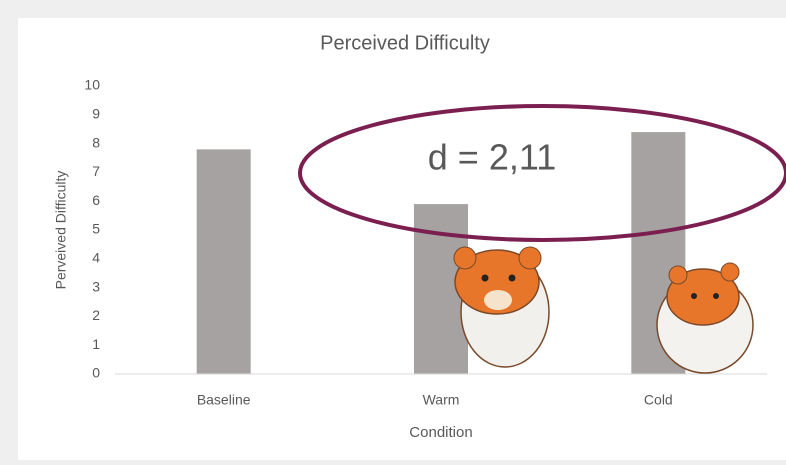  What do you see at coordinates (96, 258) in the screenshot?
I see `y-tick-label: 4` at bounding box center [96, 258].